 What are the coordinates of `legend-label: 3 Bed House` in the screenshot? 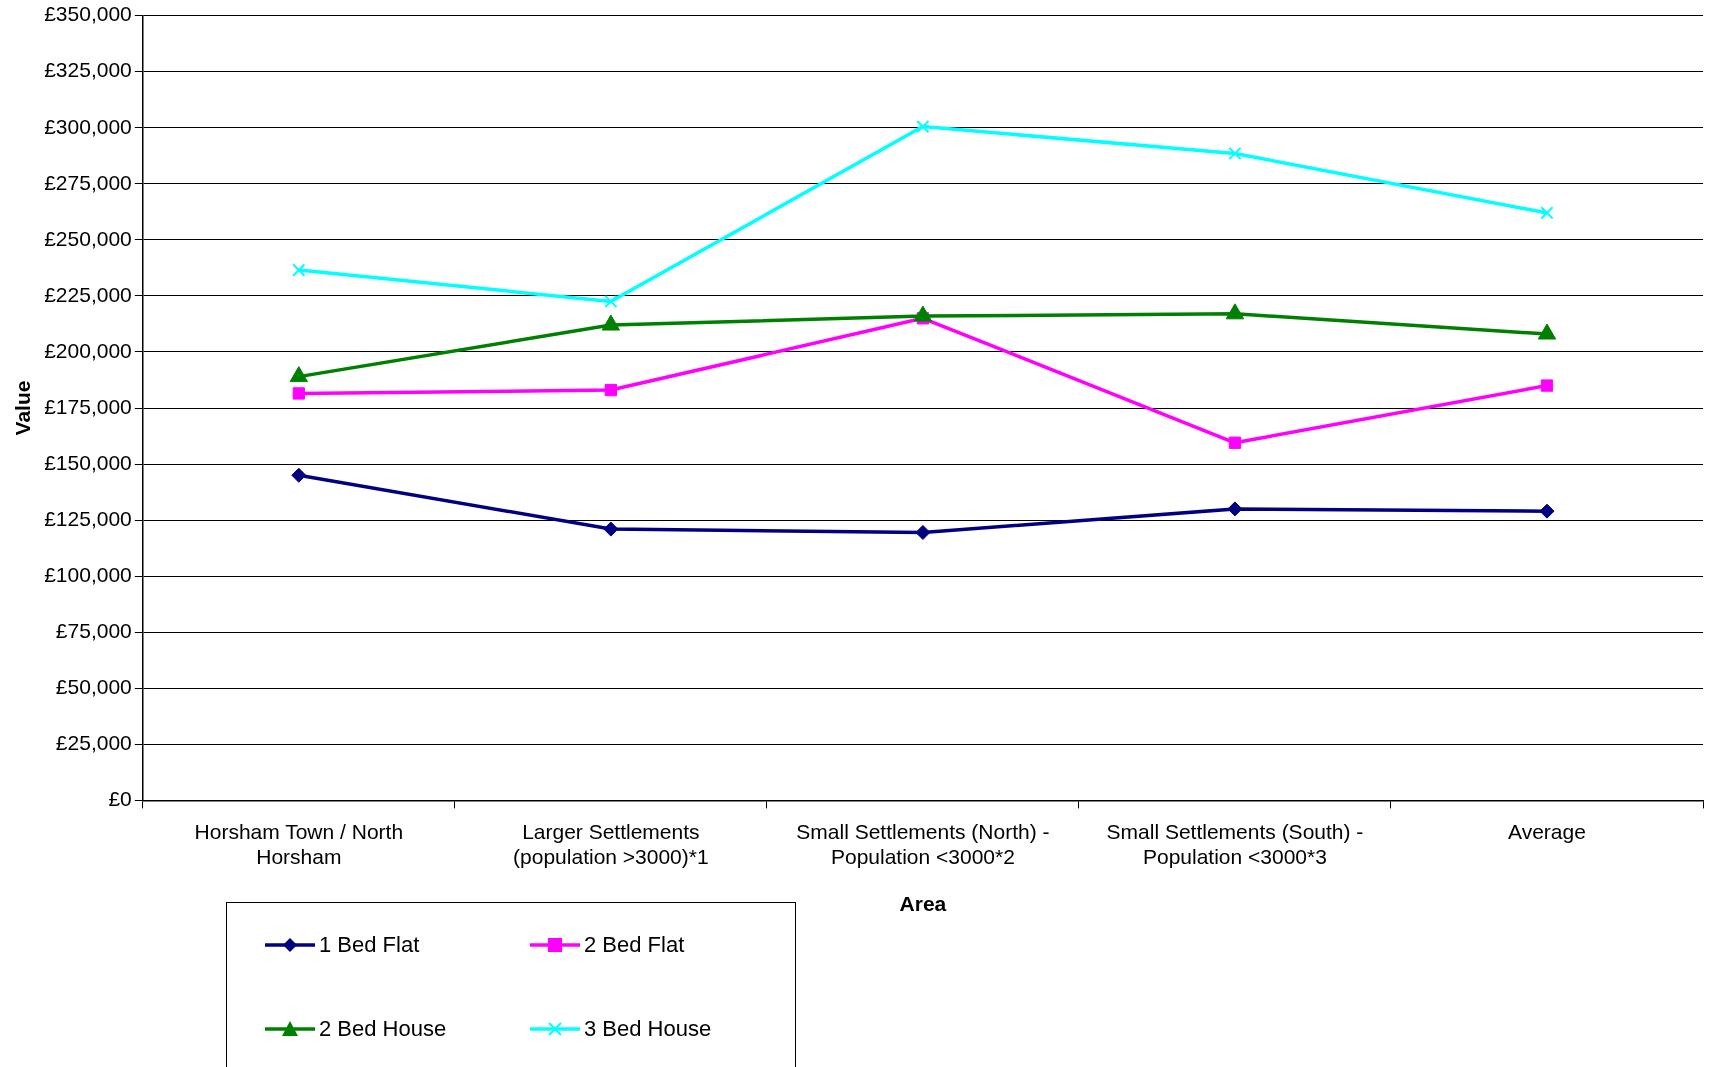 It's located at (648, 1029).